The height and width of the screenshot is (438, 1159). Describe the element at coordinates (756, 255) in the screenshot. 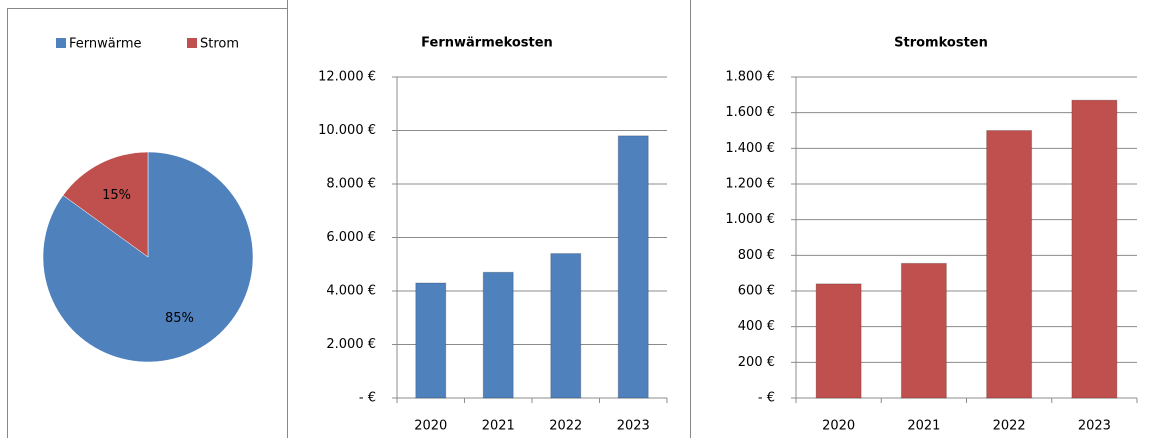

I see `y-tick-label: 800 €` at that location.